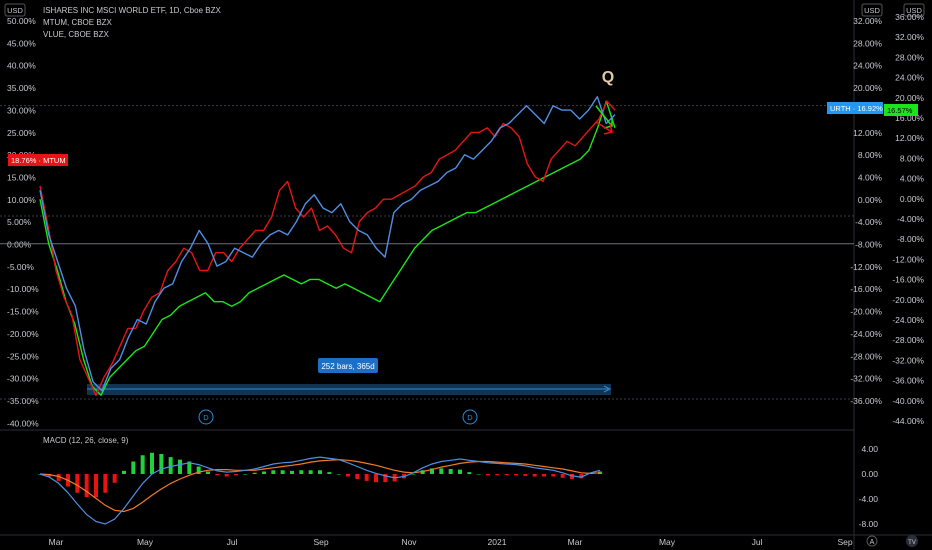  What do you see at coordinates (409, 542) in the screenshot?
I see `x-tick: Nov` at bounding box center [409, 542].